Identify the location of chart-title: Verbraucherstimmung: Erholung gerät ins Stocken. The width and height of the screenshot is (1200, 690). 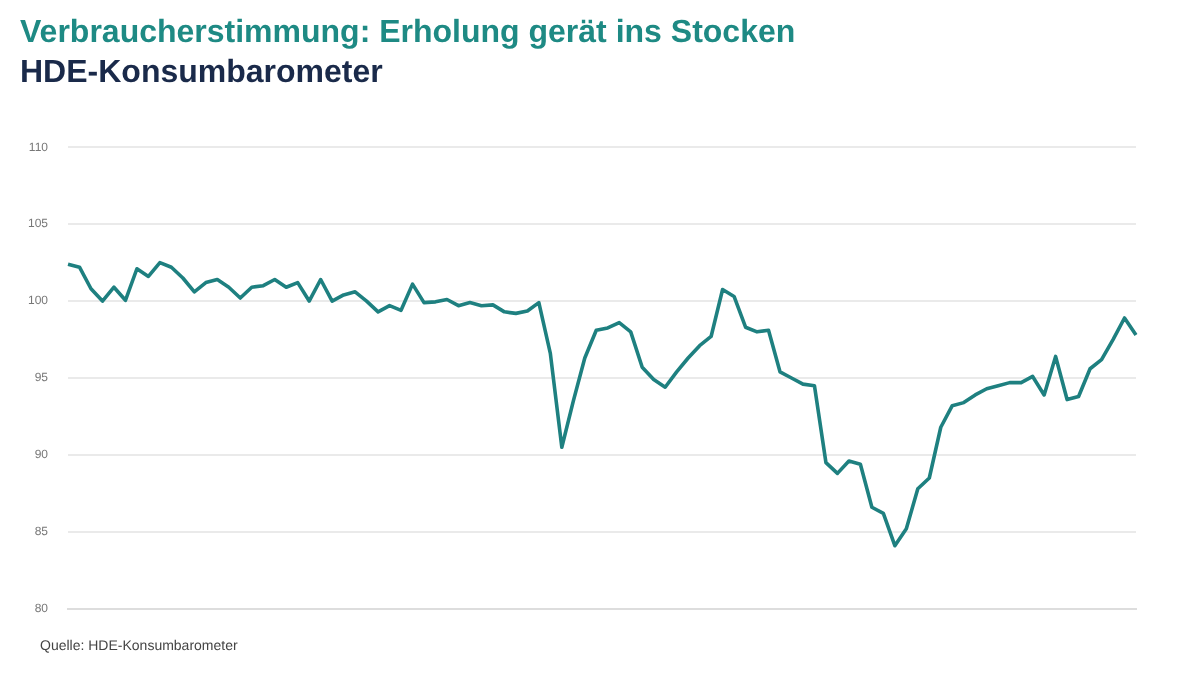
(408, 34).